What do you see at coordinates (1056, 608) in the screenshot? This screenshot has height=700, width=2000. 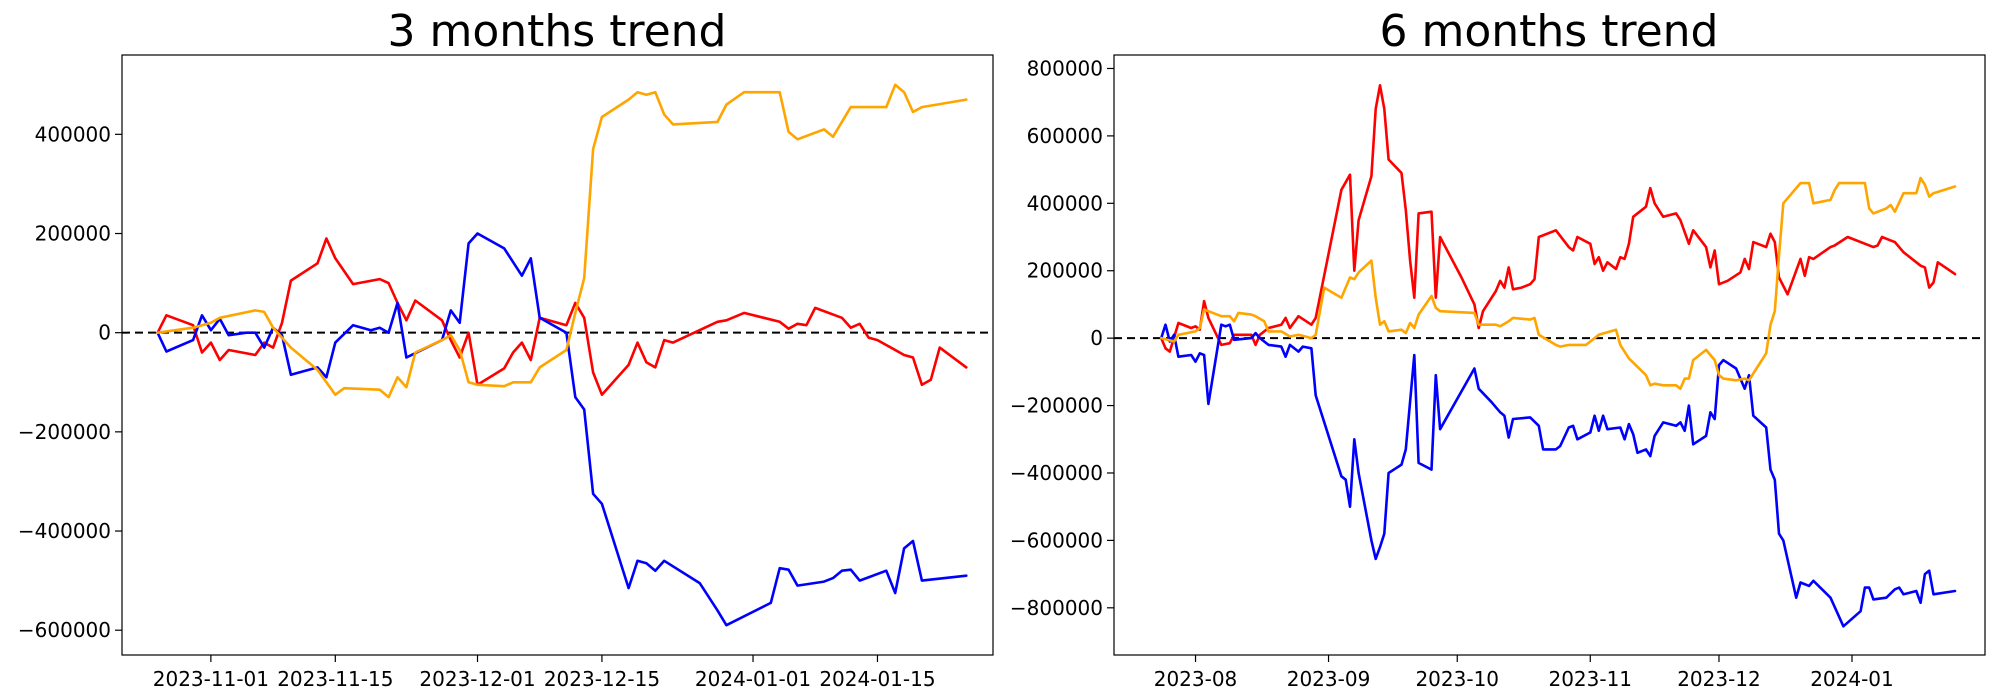 I see `y-tick-label: −800000` at bounding box center [1056, 608].